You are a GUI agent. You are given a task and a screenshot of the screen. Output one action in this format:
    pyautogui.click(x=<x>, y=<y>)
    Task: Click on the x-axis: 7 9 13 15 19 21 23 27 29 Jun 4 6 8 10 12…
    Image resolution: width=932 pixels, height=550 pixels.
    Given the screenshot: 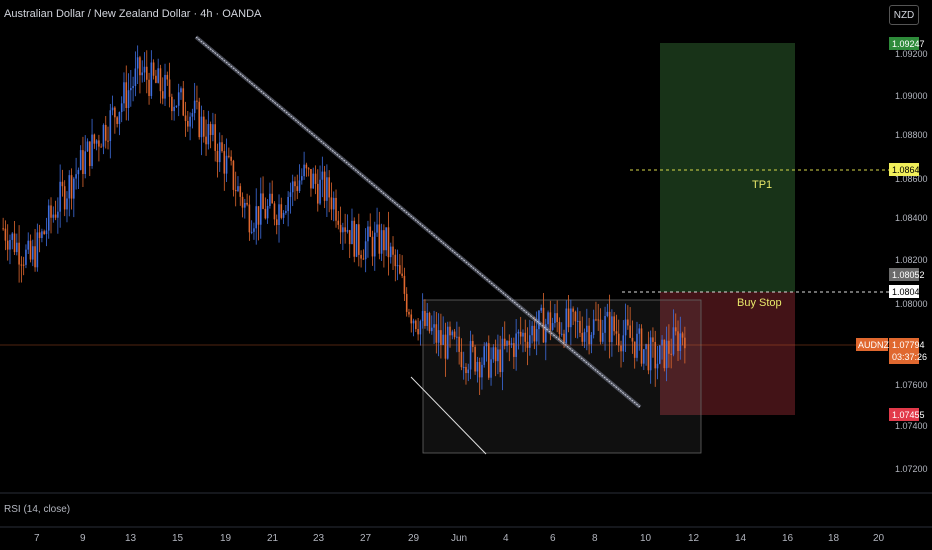 What is the action you would take?
    pyautogui.click(x=459, y=538)
    